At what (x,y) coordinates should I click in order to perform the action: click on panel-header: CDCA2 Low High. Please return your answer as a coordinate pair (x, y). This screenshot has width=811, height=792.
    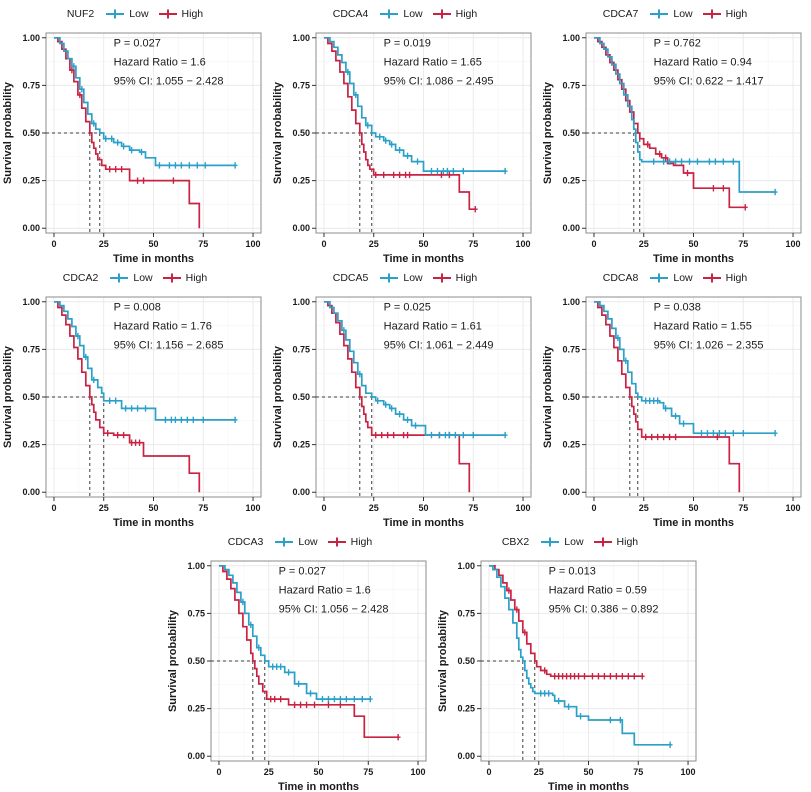
    Looking at the image, I should click on (135, 276).